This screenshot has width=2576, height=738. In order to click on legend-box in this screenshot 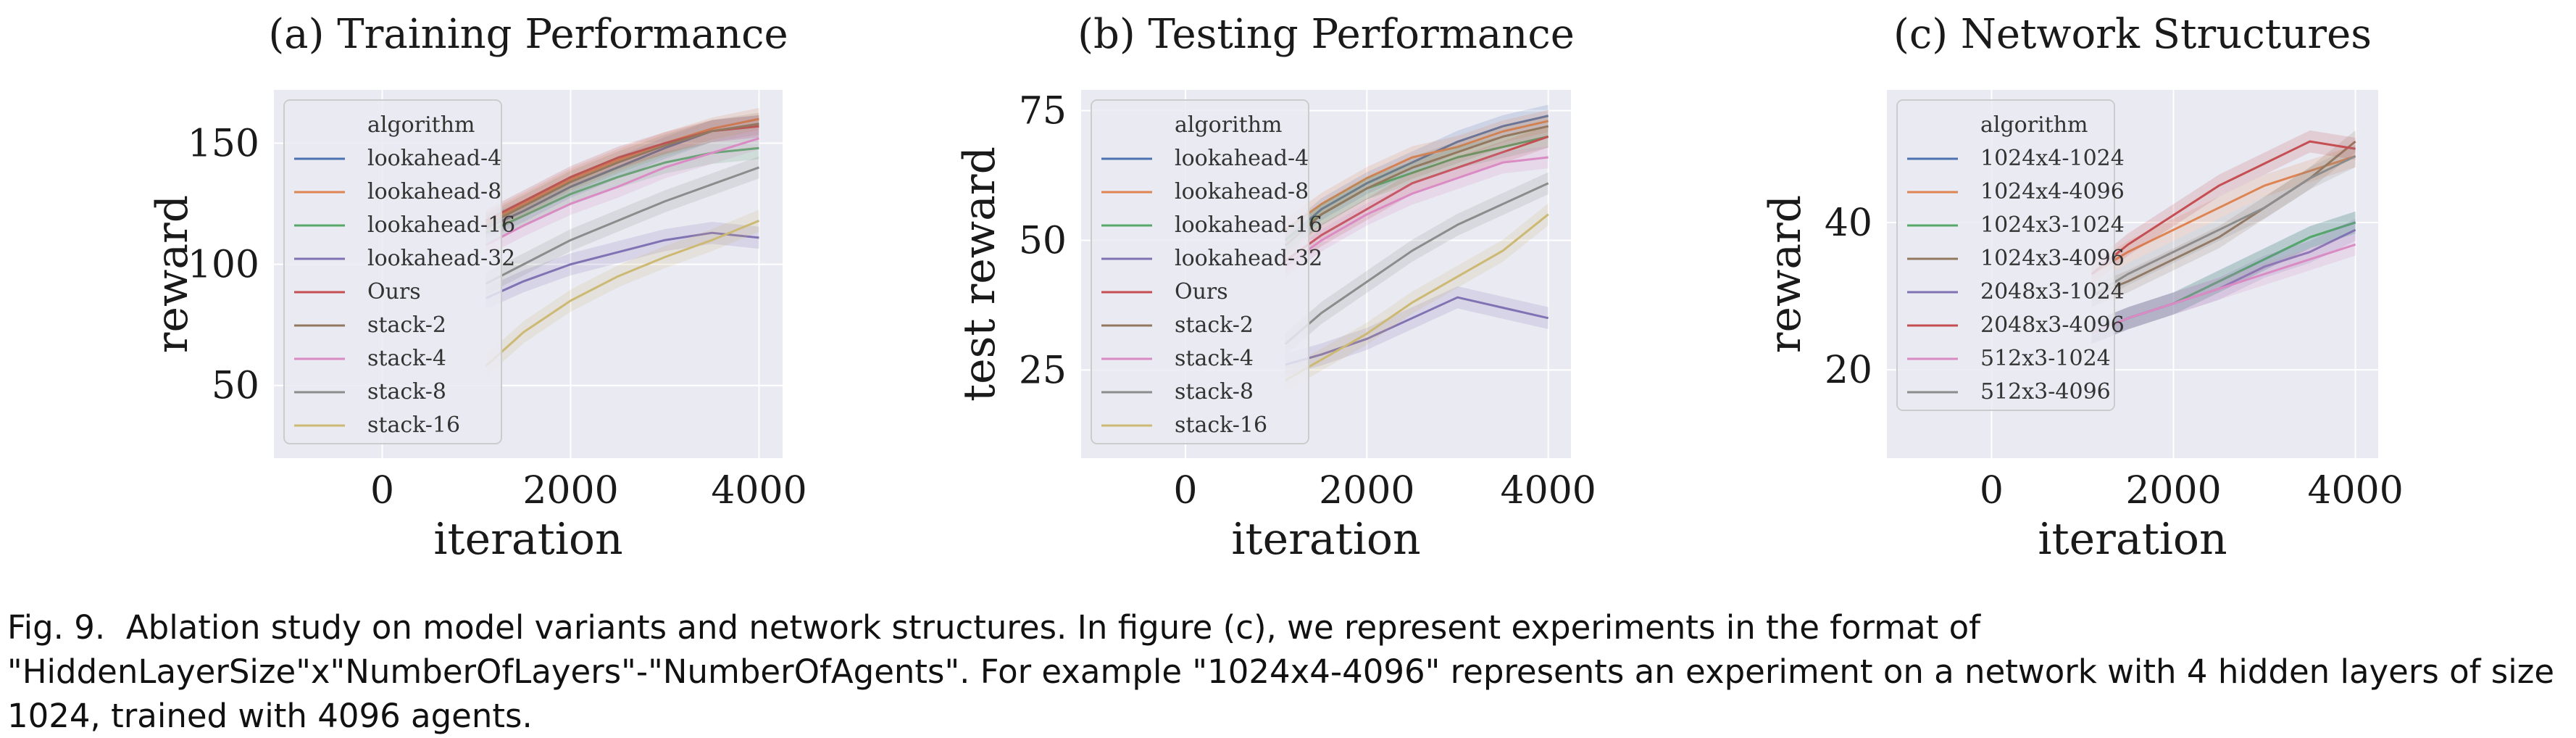, I will do `click(2005, 255)`.